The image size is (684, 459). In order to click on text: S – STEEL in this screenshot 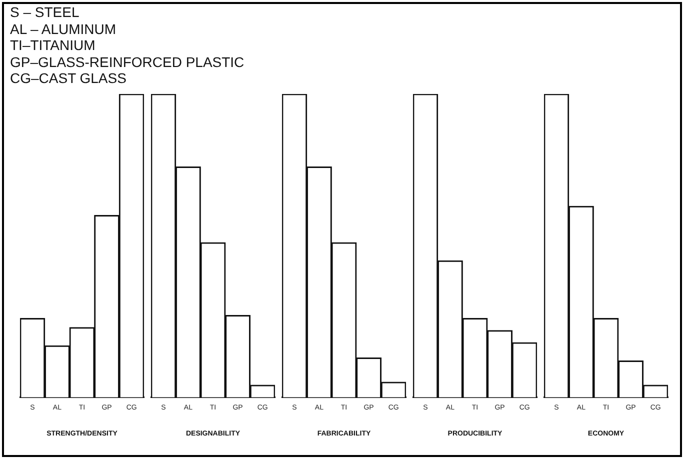, I will do `click(45, 12)`.